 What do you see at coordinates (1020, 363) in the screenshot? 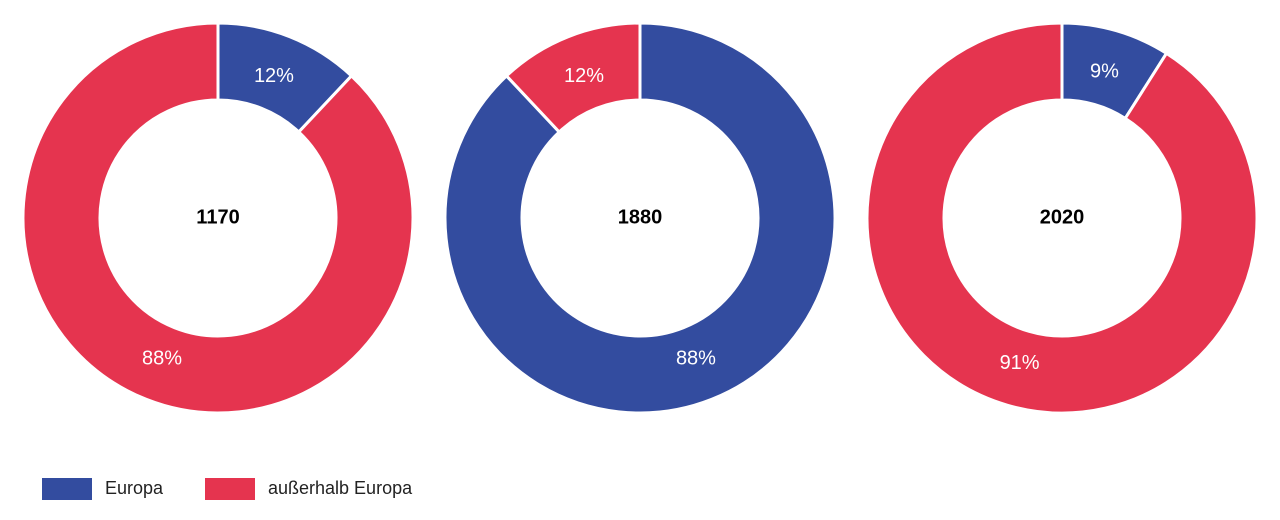
I see `data-label: 91%` at bounding box center [1020, 363].